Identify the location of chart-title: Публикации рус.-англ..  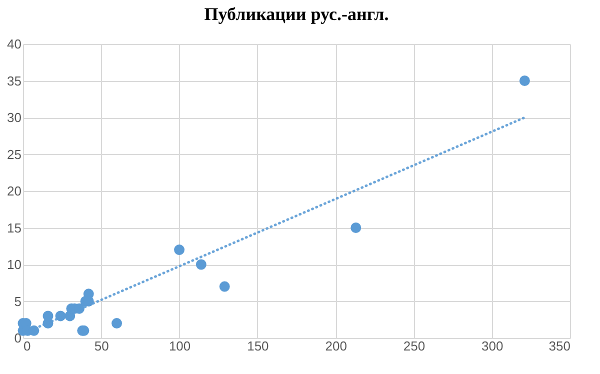
(296, 14).